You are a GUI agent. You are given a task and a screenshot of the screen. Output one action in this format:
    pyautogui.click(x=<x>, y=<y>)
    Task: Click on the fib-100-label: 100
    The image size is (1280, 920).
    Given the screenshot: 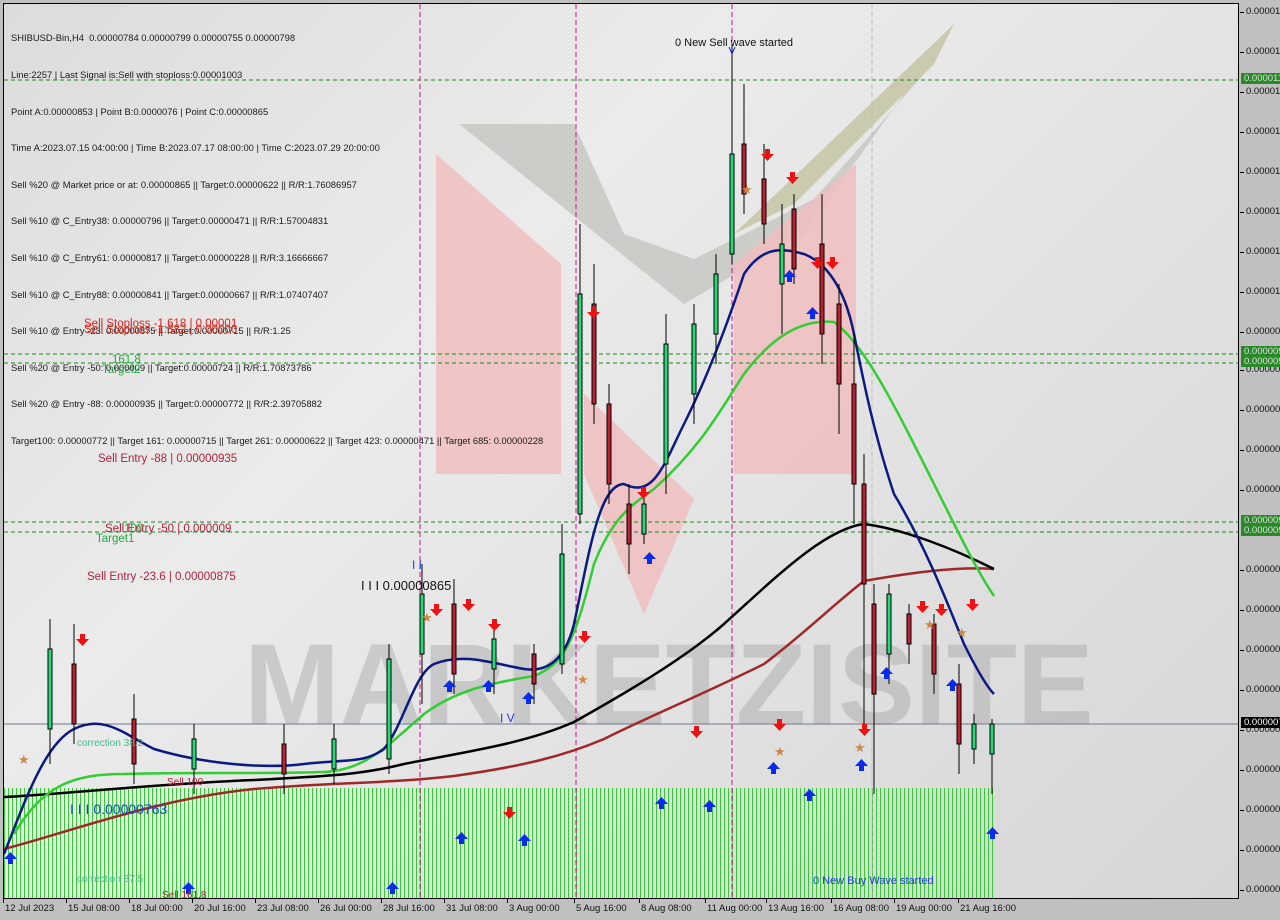 What is the action you would take?
    pyautogui.click(x=134, y=529)
    